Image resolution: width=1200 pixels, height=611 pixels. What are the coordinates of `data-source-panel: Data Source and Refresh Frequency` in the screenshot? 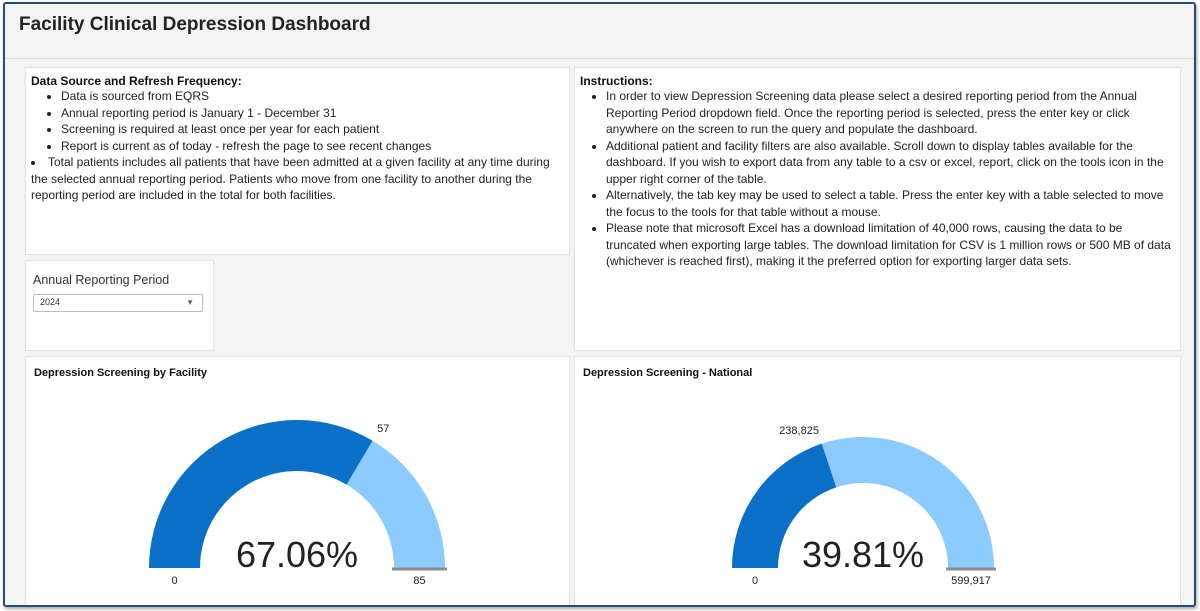 It's located at (297, 161).